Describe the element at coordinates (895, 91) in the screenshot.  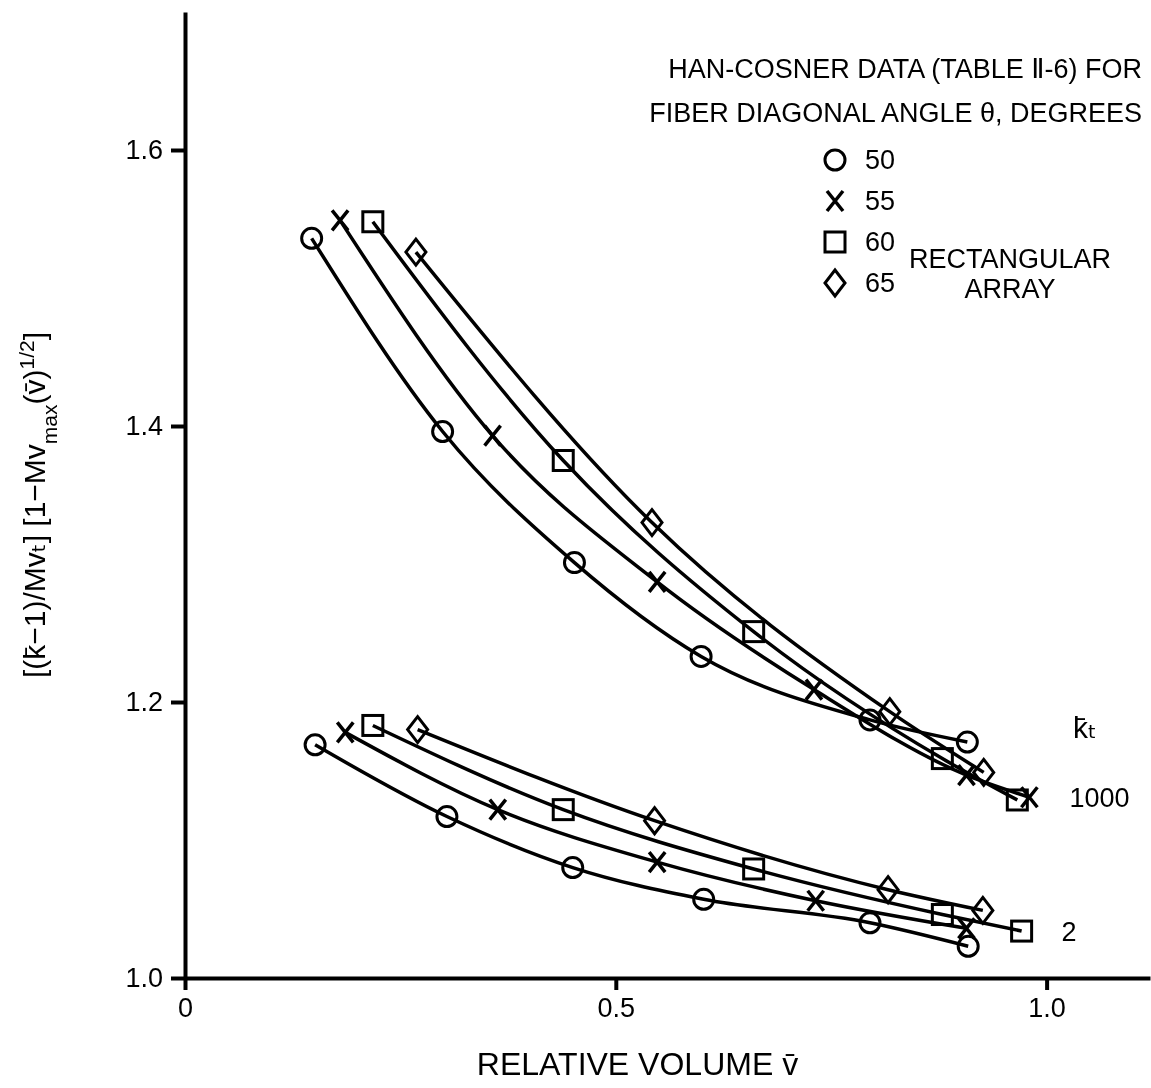
I see `legend-title: HAN-COSNER DATA (TABLE Ⅱ-6) FOR FIBER DIAGONAL ANGLE θ, DEGREES` at that location.